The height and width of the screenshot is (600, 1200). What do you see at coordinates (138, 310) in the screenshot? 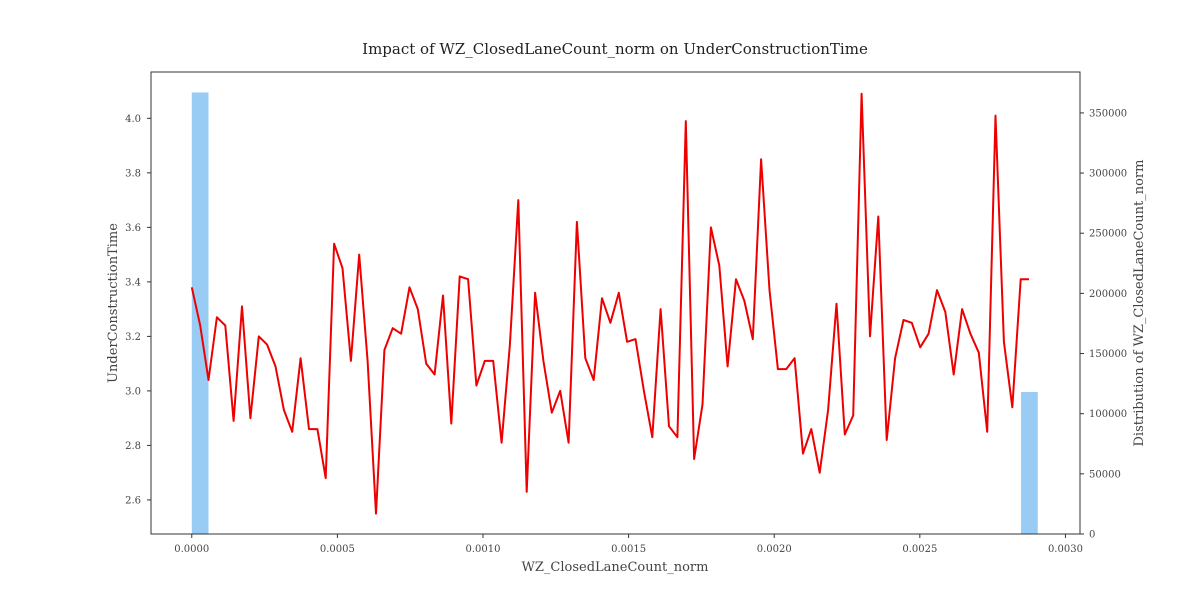
I see `y-axis-ticks: 2.6 2.8 3.0 3.2 3.4 3.6 3.8 4.0` at bounding box center [138, 310].